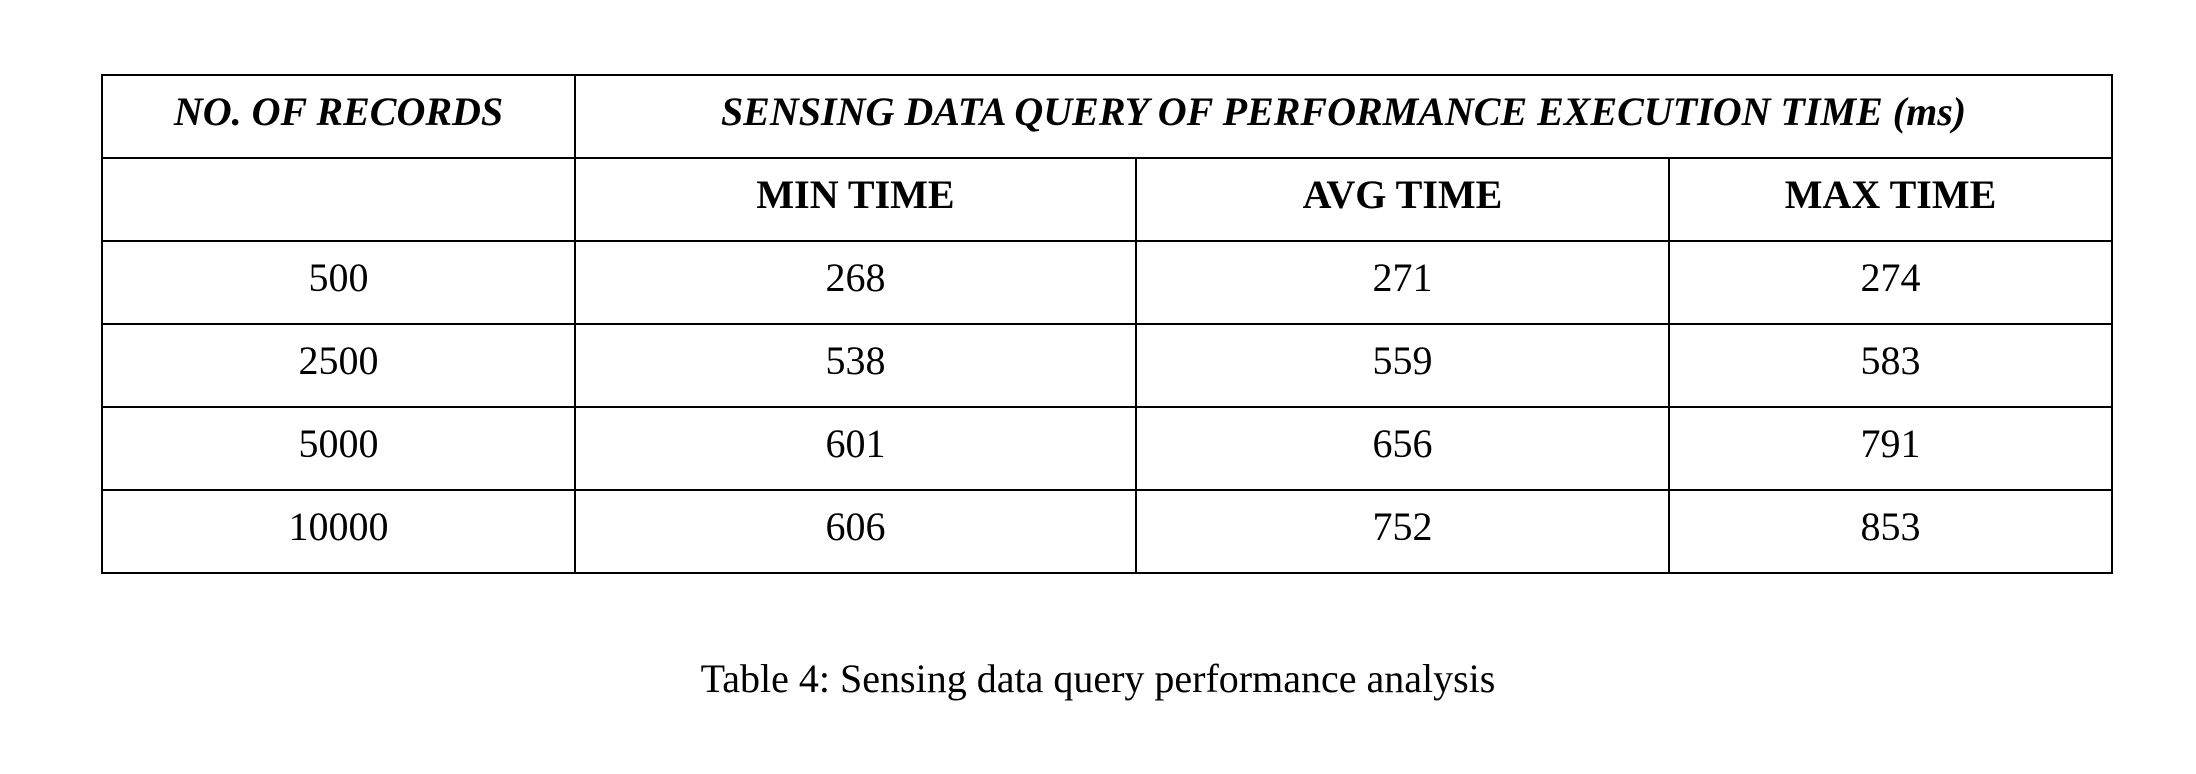 The height and width of the screenshot is (774, 2196). What do you see at coordinates (338, 360) in the screenshot?
I see `records-value: 2500` at bounding box center [338, 360].